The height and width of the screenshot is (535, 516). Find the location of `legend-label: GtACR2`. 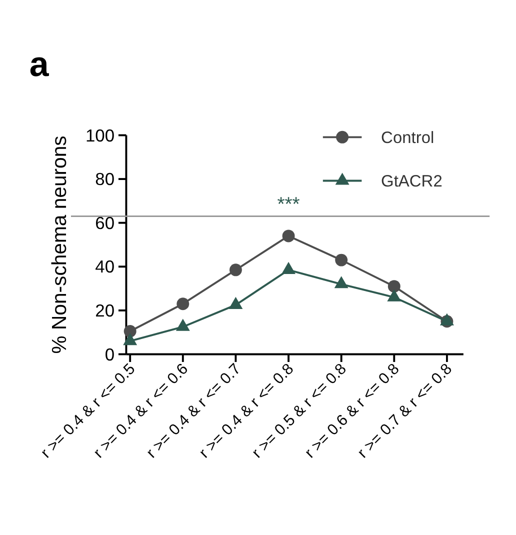

legend-label: GtACR2 is located at coordinates (411, 181).